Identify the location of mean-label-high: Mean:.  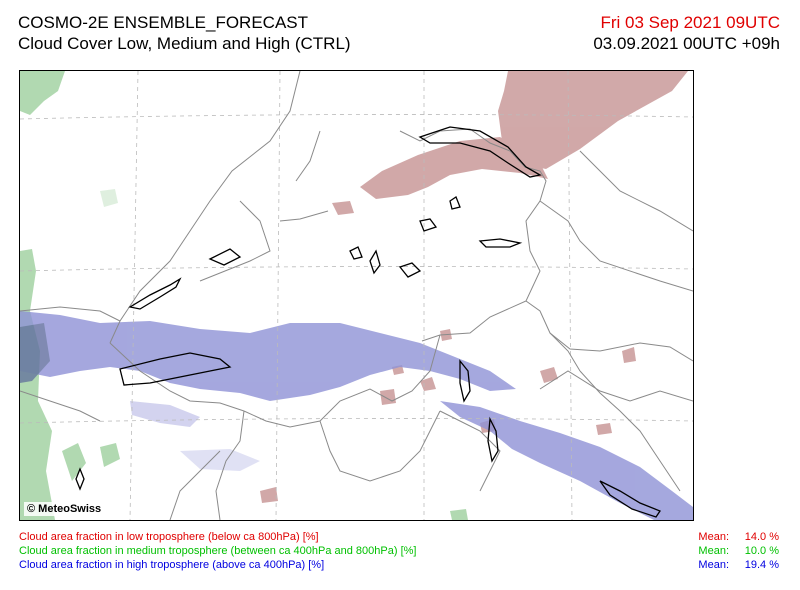
(713, 565).